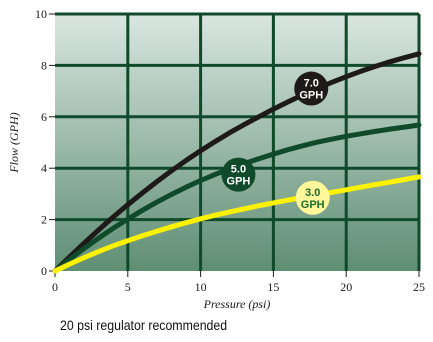 This screenshot has height=342, width=433. I want to click on y-tick-0: 0, so click(44, 271).